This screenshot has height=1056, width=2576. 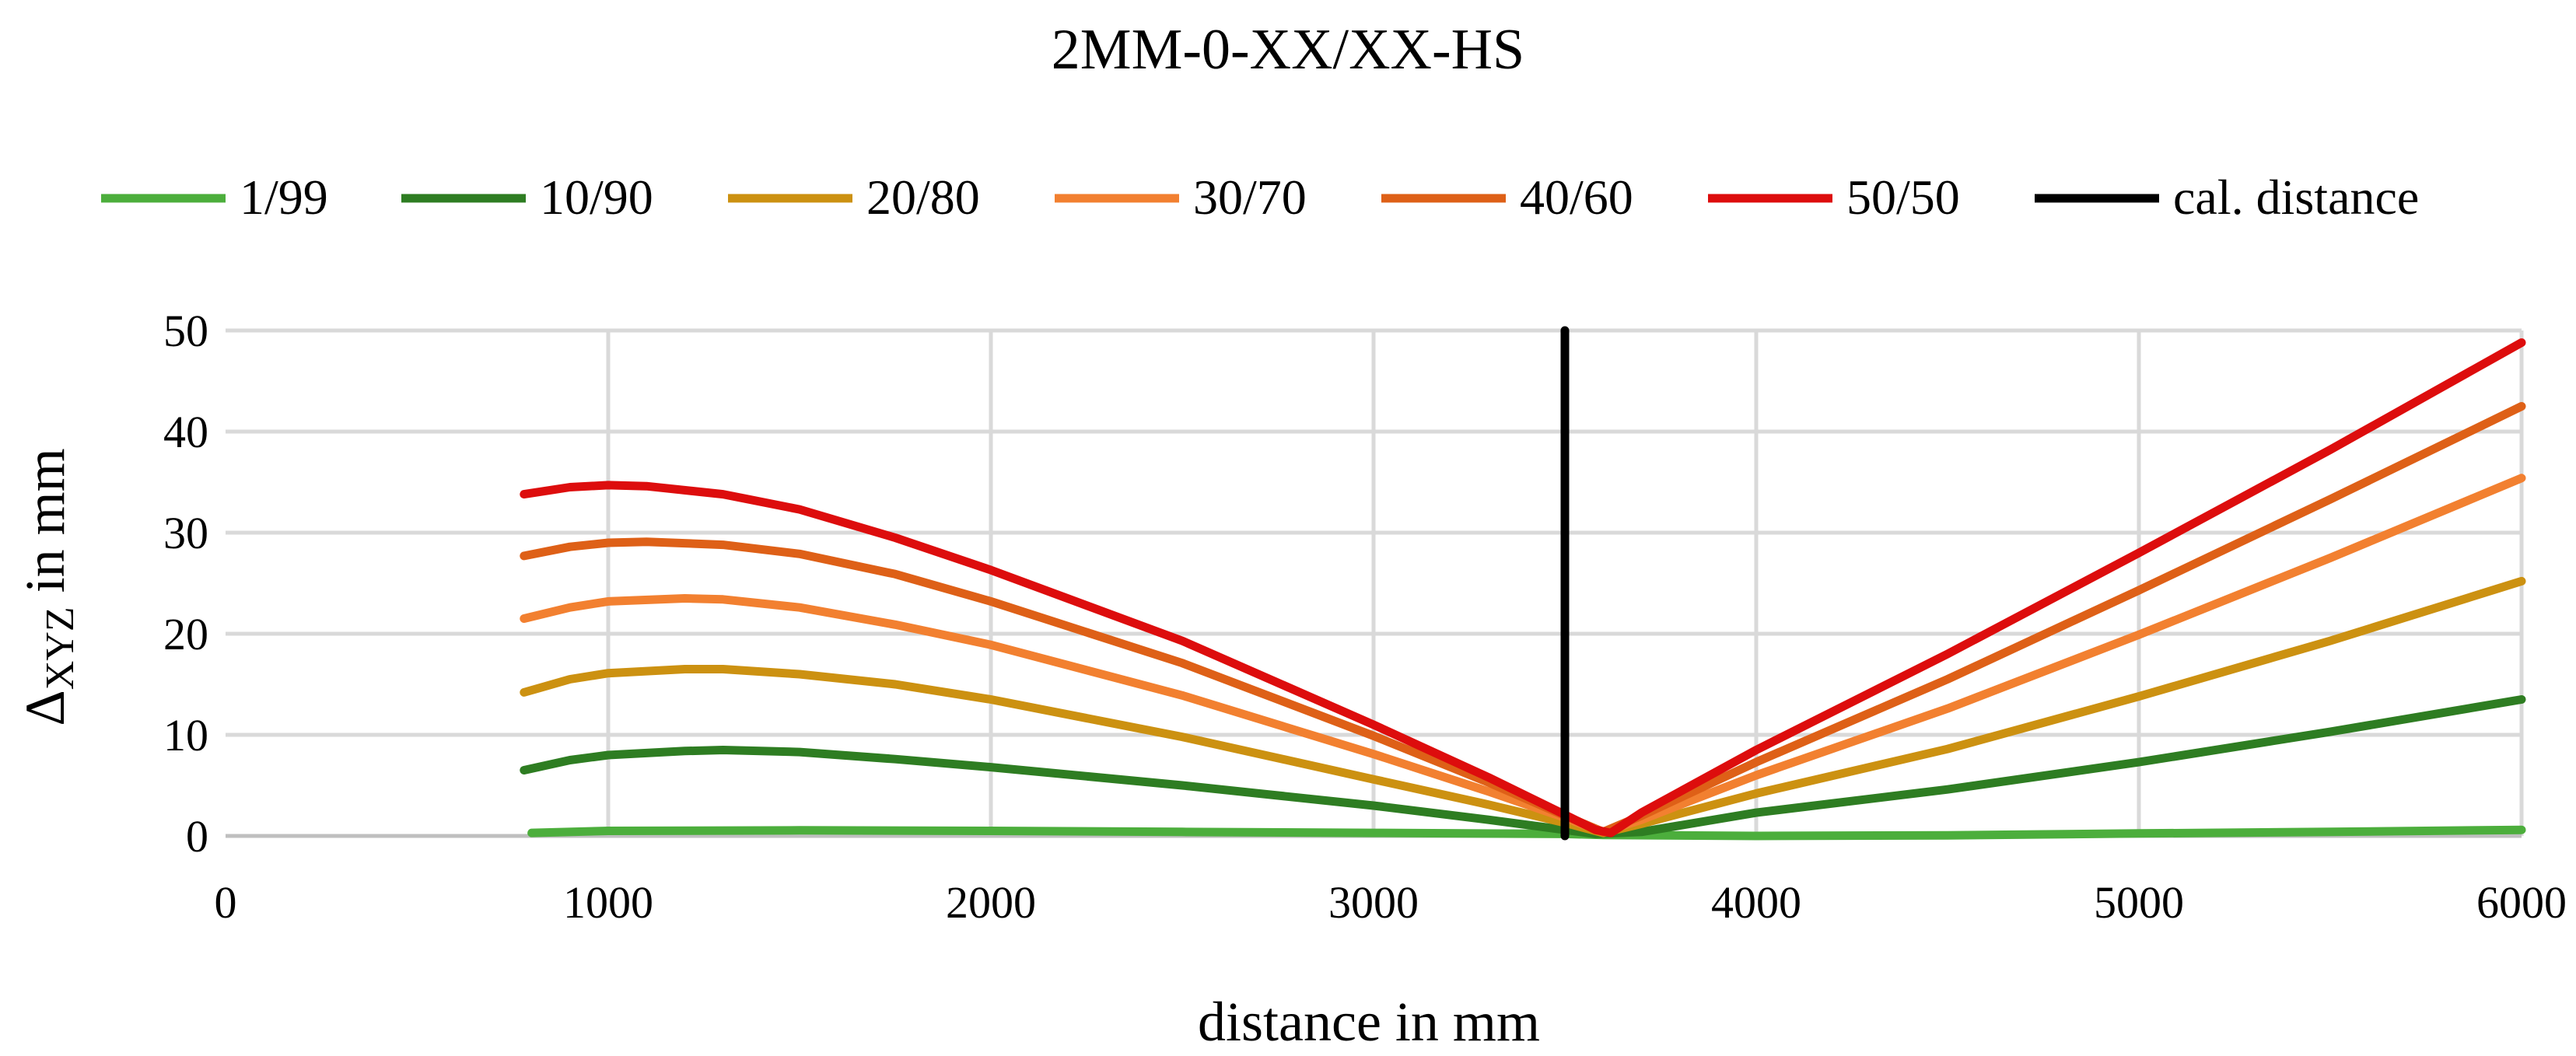 What do you see at coordinates (45, 527) in the screenshot?
I see `y-axis-title-tail: in mm` at bounding box center [45, 527].